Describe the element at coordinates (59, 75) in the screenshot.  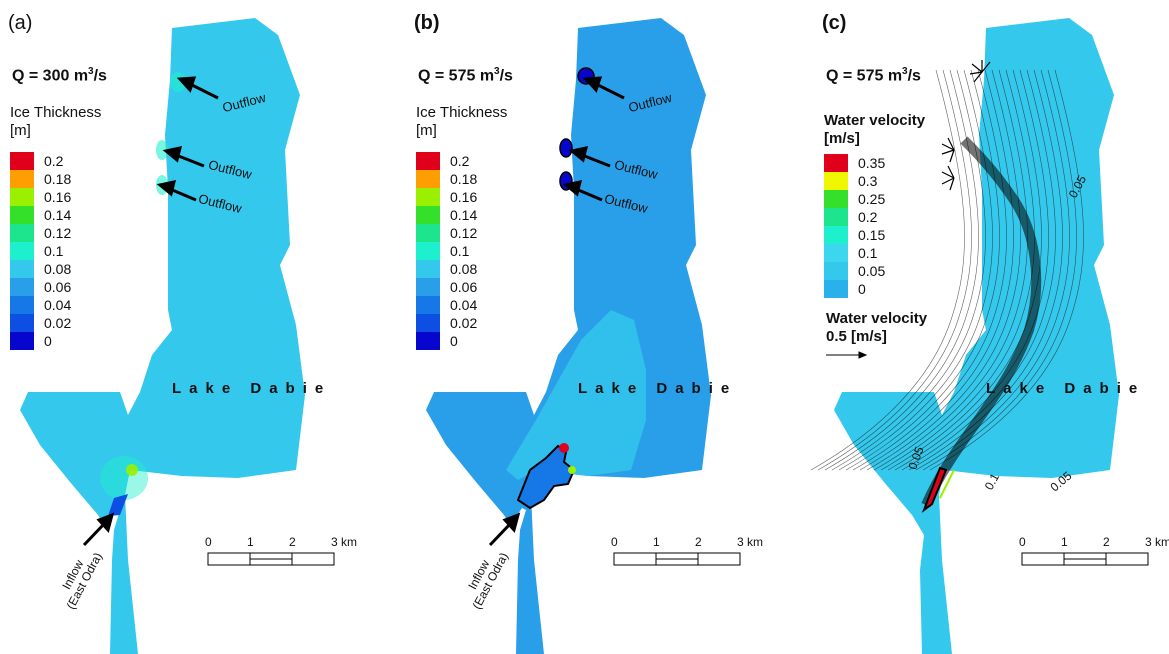
I see `discharge-label: Q = 300 m3/s` at that location.